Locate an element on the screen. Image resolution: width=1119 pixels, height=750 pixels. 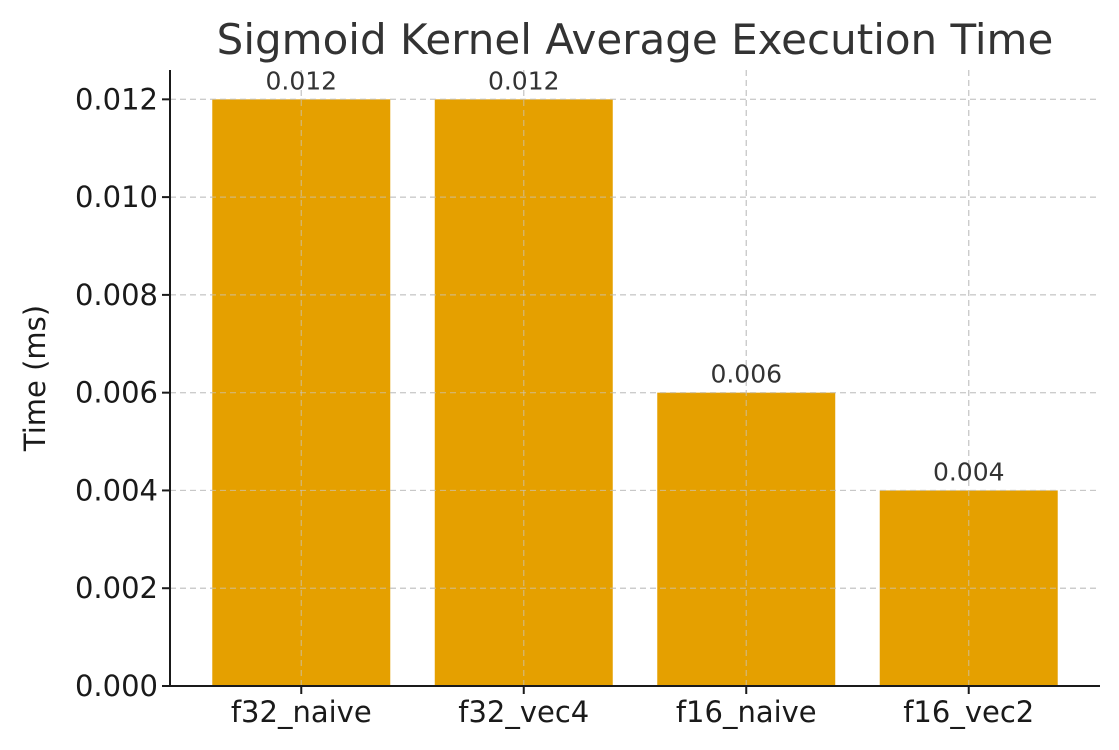
data-label: 0.006 is located at coordinates (746, 374).